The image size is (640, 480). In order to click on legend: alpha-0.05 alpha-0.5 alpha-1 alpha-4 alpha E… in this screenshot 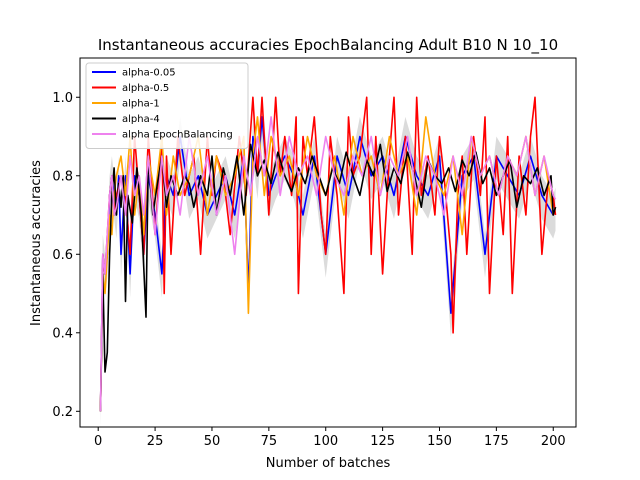, I will do `click(167, 105)`.